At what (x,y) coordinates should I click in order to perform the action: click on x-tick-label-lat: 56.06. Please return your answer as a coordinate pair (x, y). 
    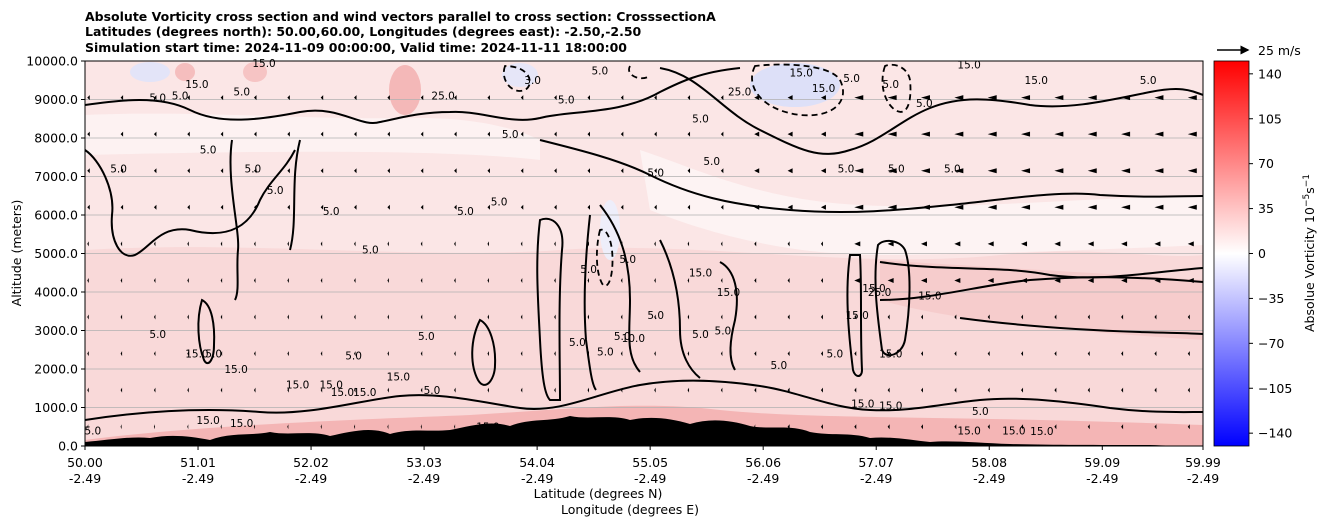
    Looking at the image, I should click on (763, 462).